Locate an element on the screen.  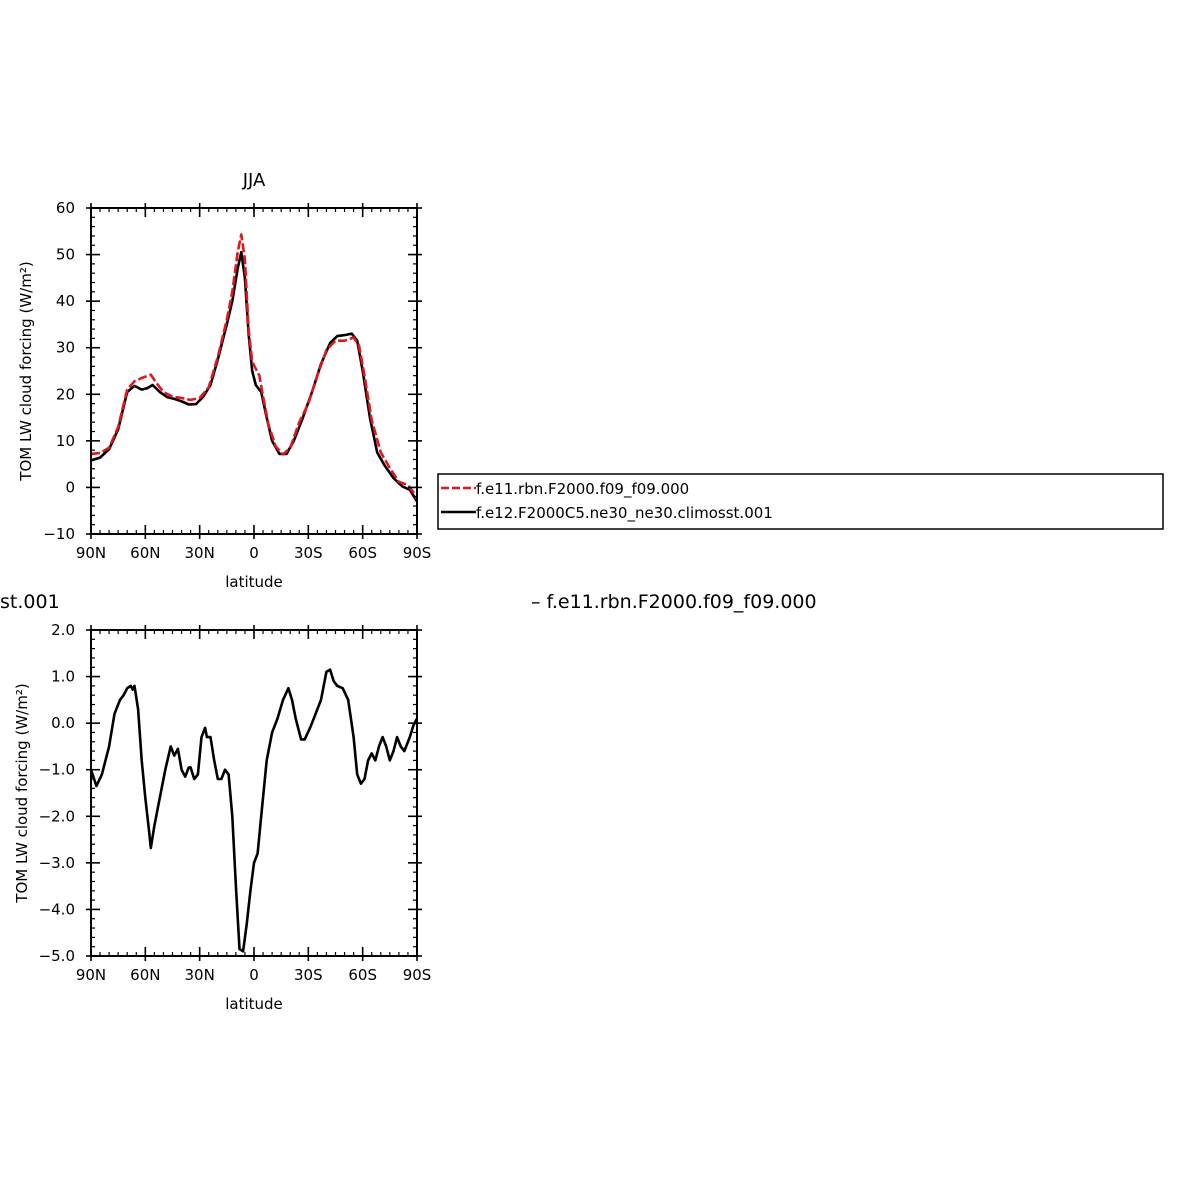
bottom-plot-xlabel: latitude is located at coordinates (254, 1004).